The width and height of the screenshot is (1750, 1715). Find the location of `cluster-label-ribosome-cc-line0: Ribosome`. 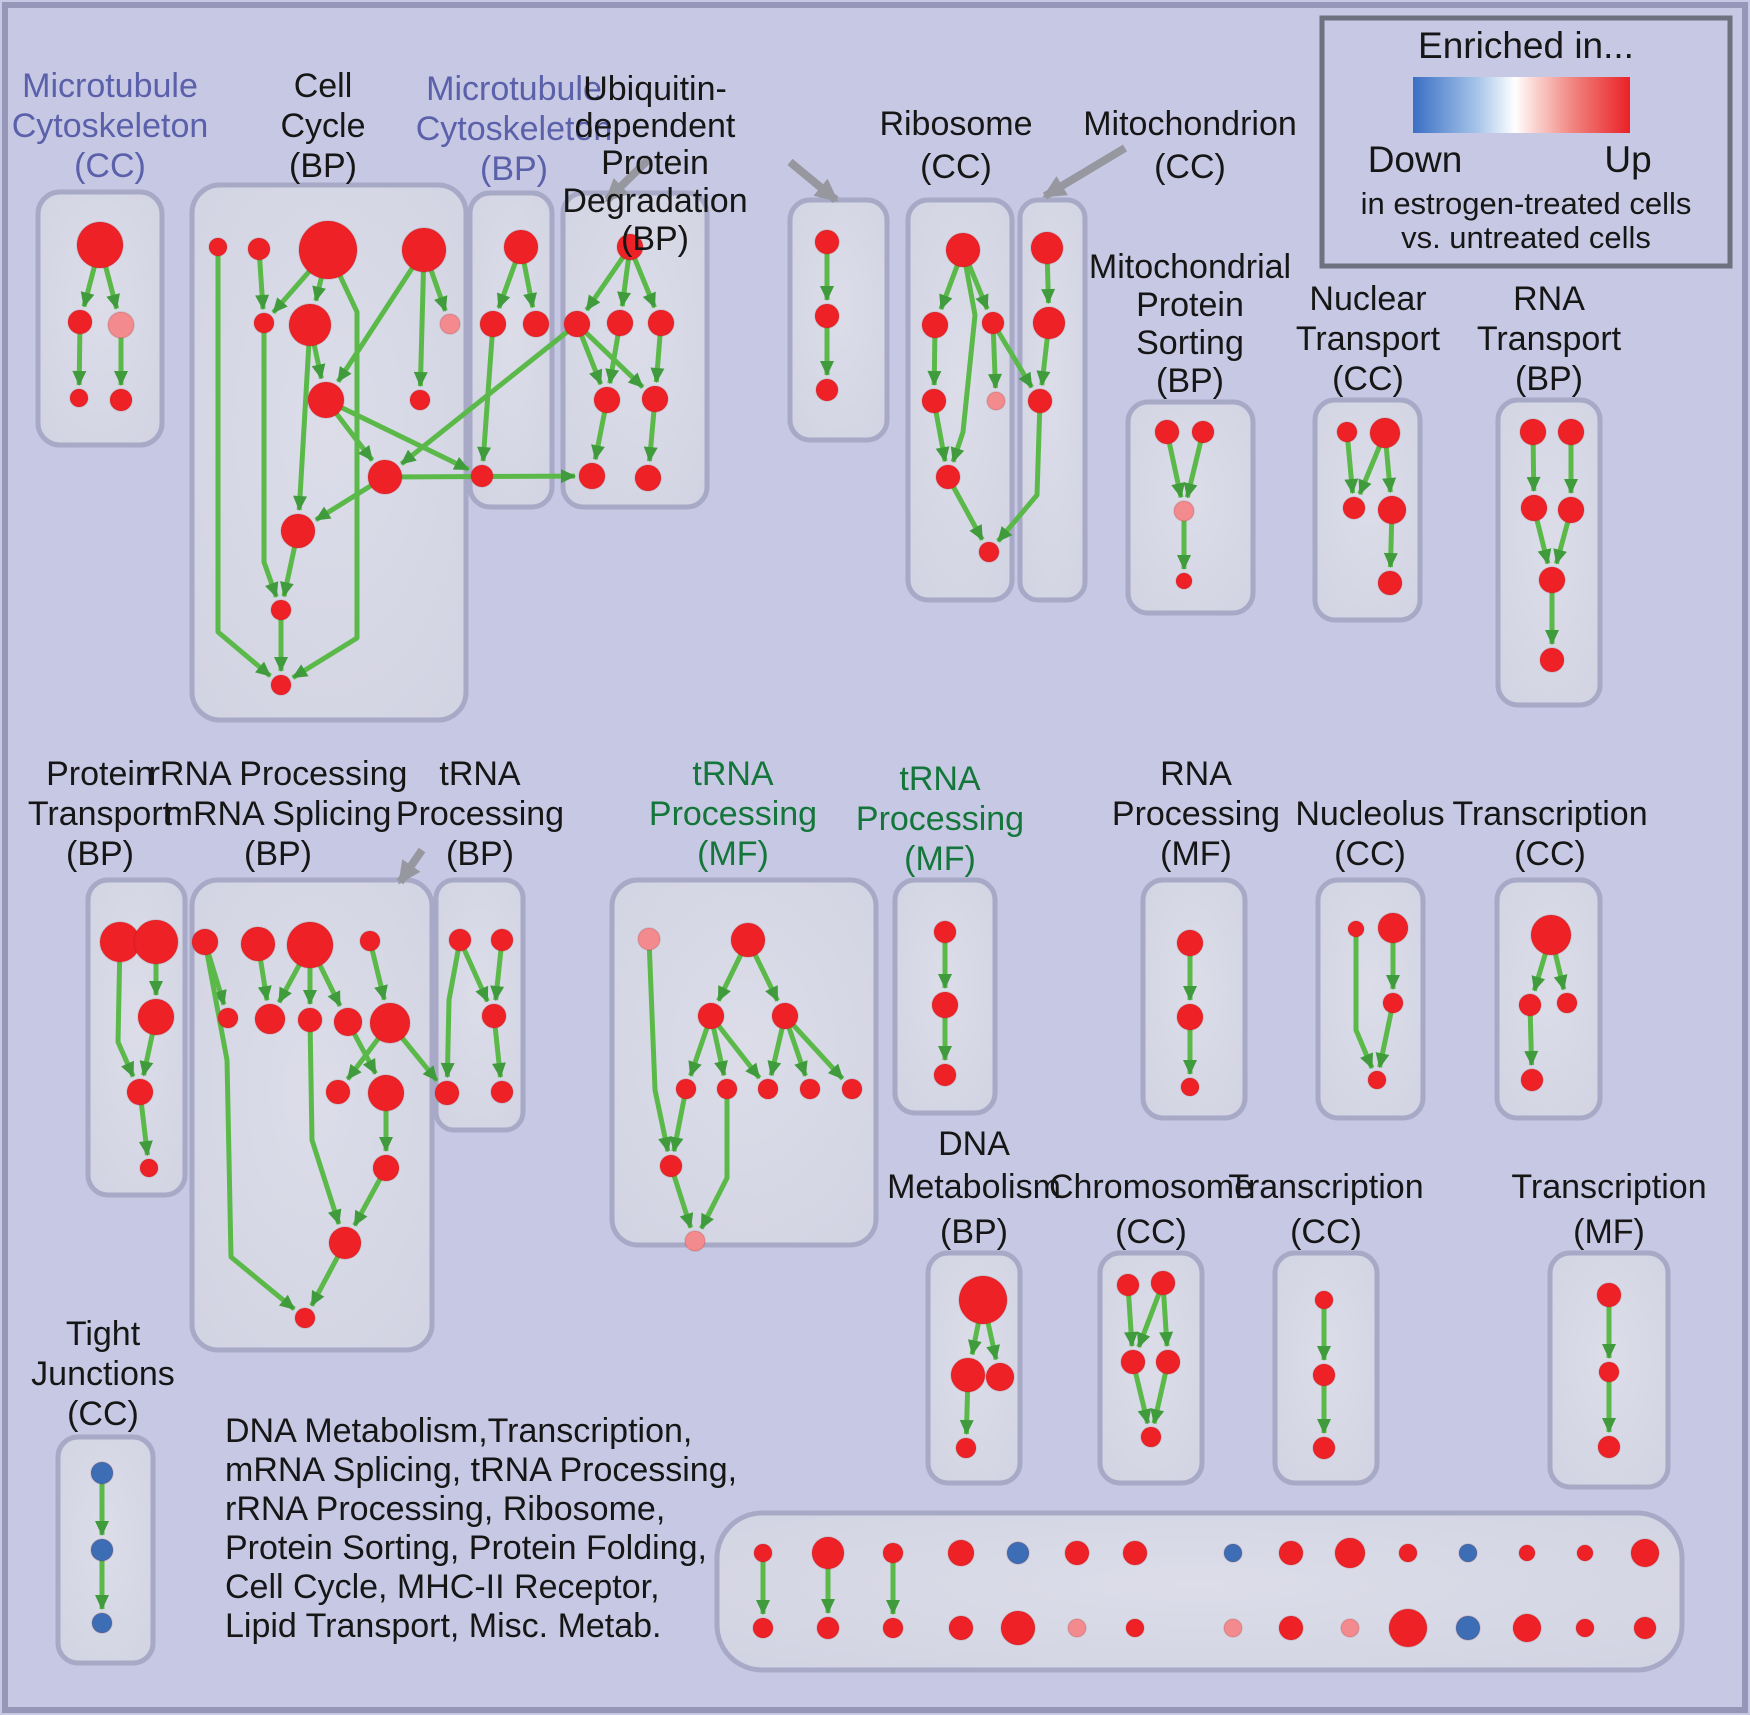

cluster-label-ribosome-cc-line0: Ribosome is located at coordinates (955, 124).